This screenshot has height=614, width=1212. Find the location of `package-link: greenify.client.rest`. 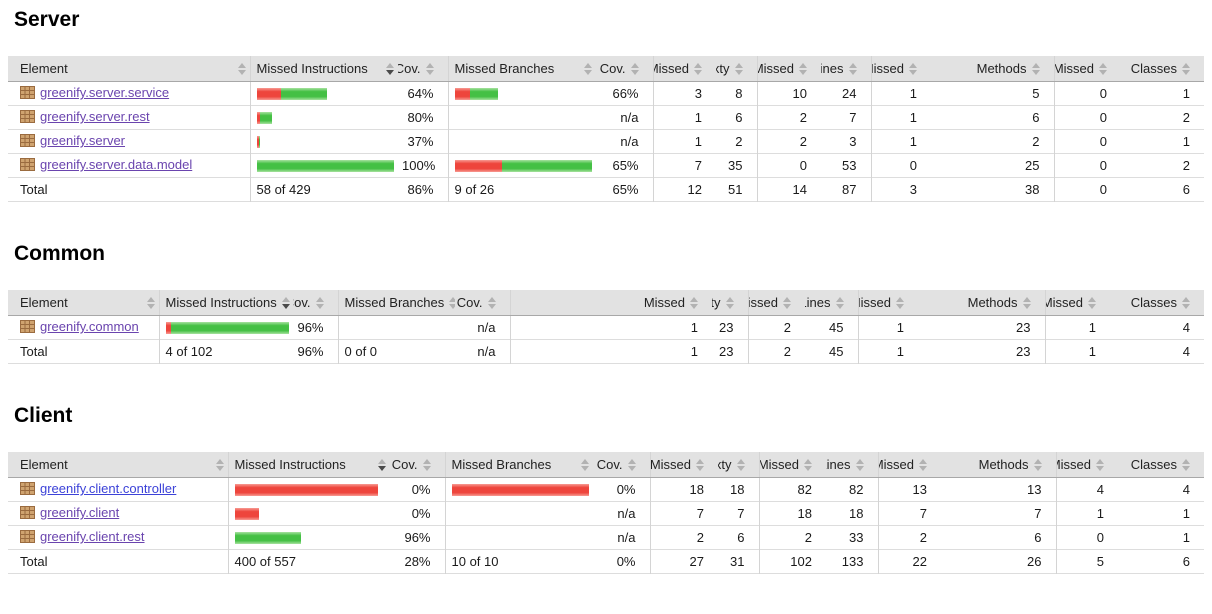

package-link: greenify.client.rest is located at coordinates (92, 536).